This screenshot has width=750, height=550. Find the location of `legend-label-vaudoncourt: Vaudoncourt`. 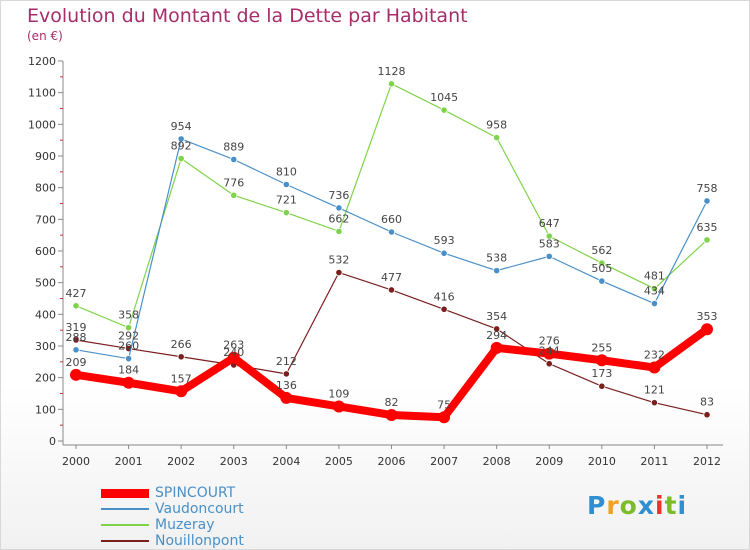

legend-label-vaudoncourt: Vaudoncourt is located at coordinates (199, 509).